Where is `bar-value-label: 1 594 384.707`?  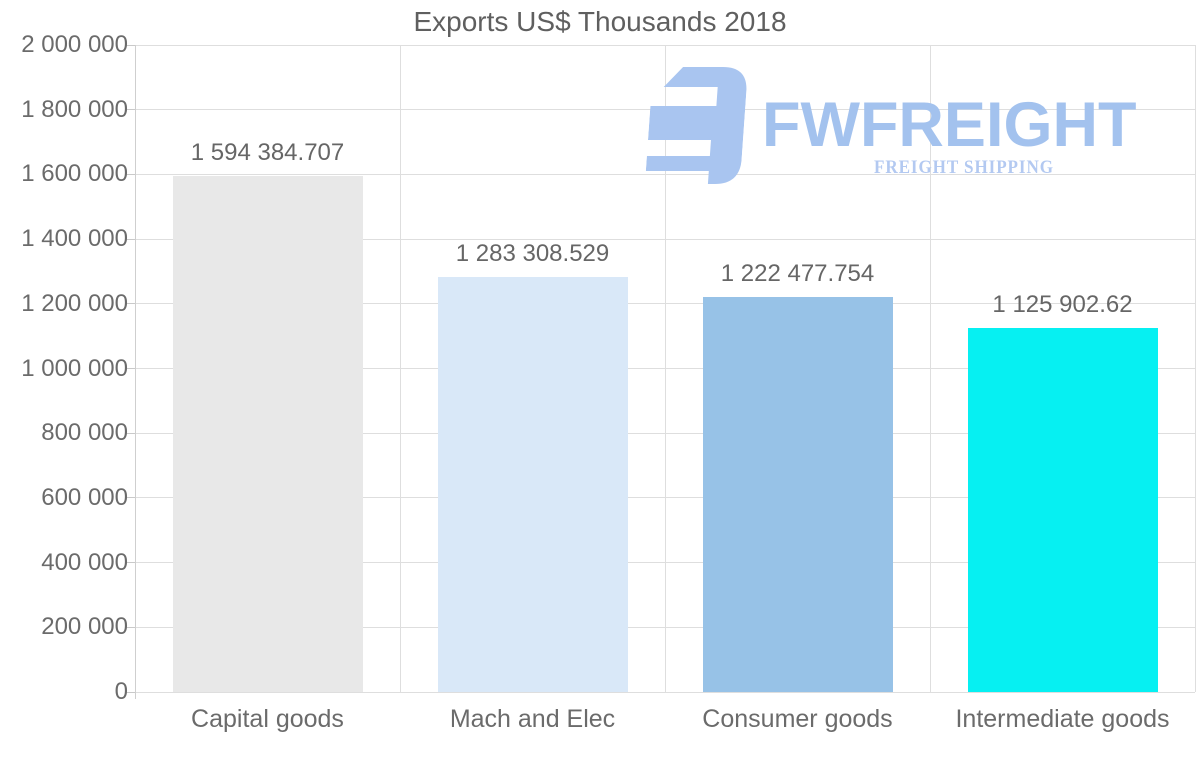
bar-value-label: 1 594 384.707 is located at coordinates (267, 153).